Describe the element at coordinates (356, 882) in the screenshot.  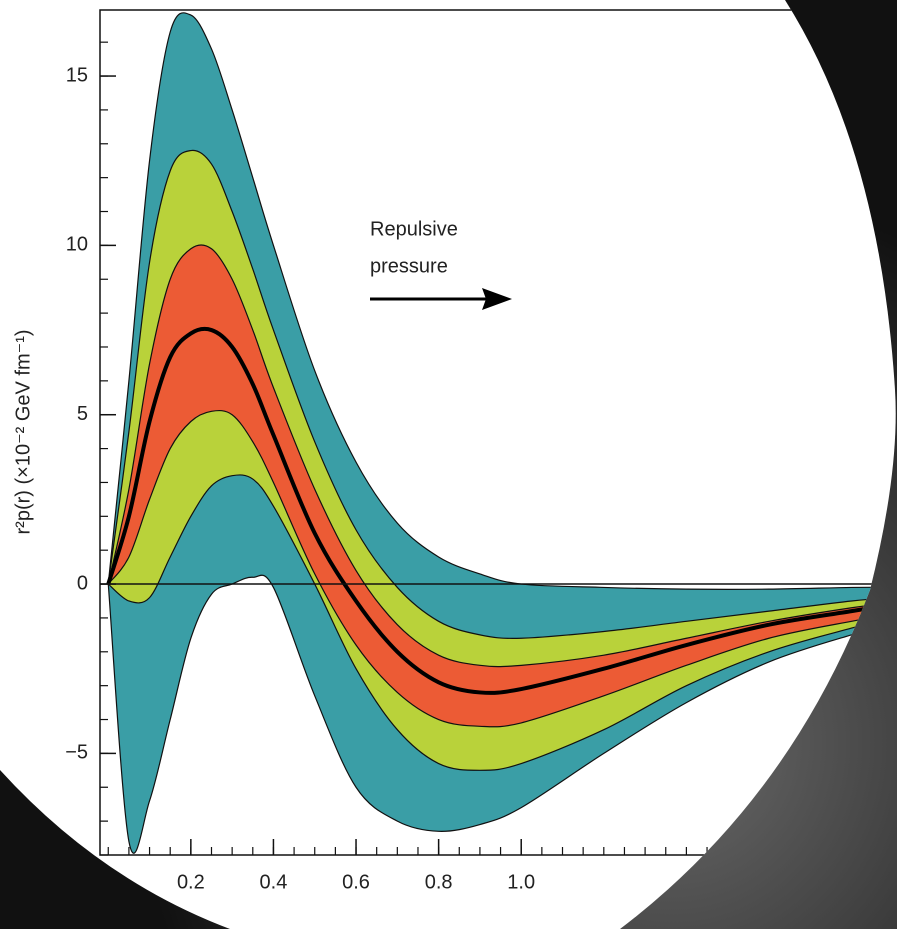
I see `x-tick-label: 0.6` at that location.